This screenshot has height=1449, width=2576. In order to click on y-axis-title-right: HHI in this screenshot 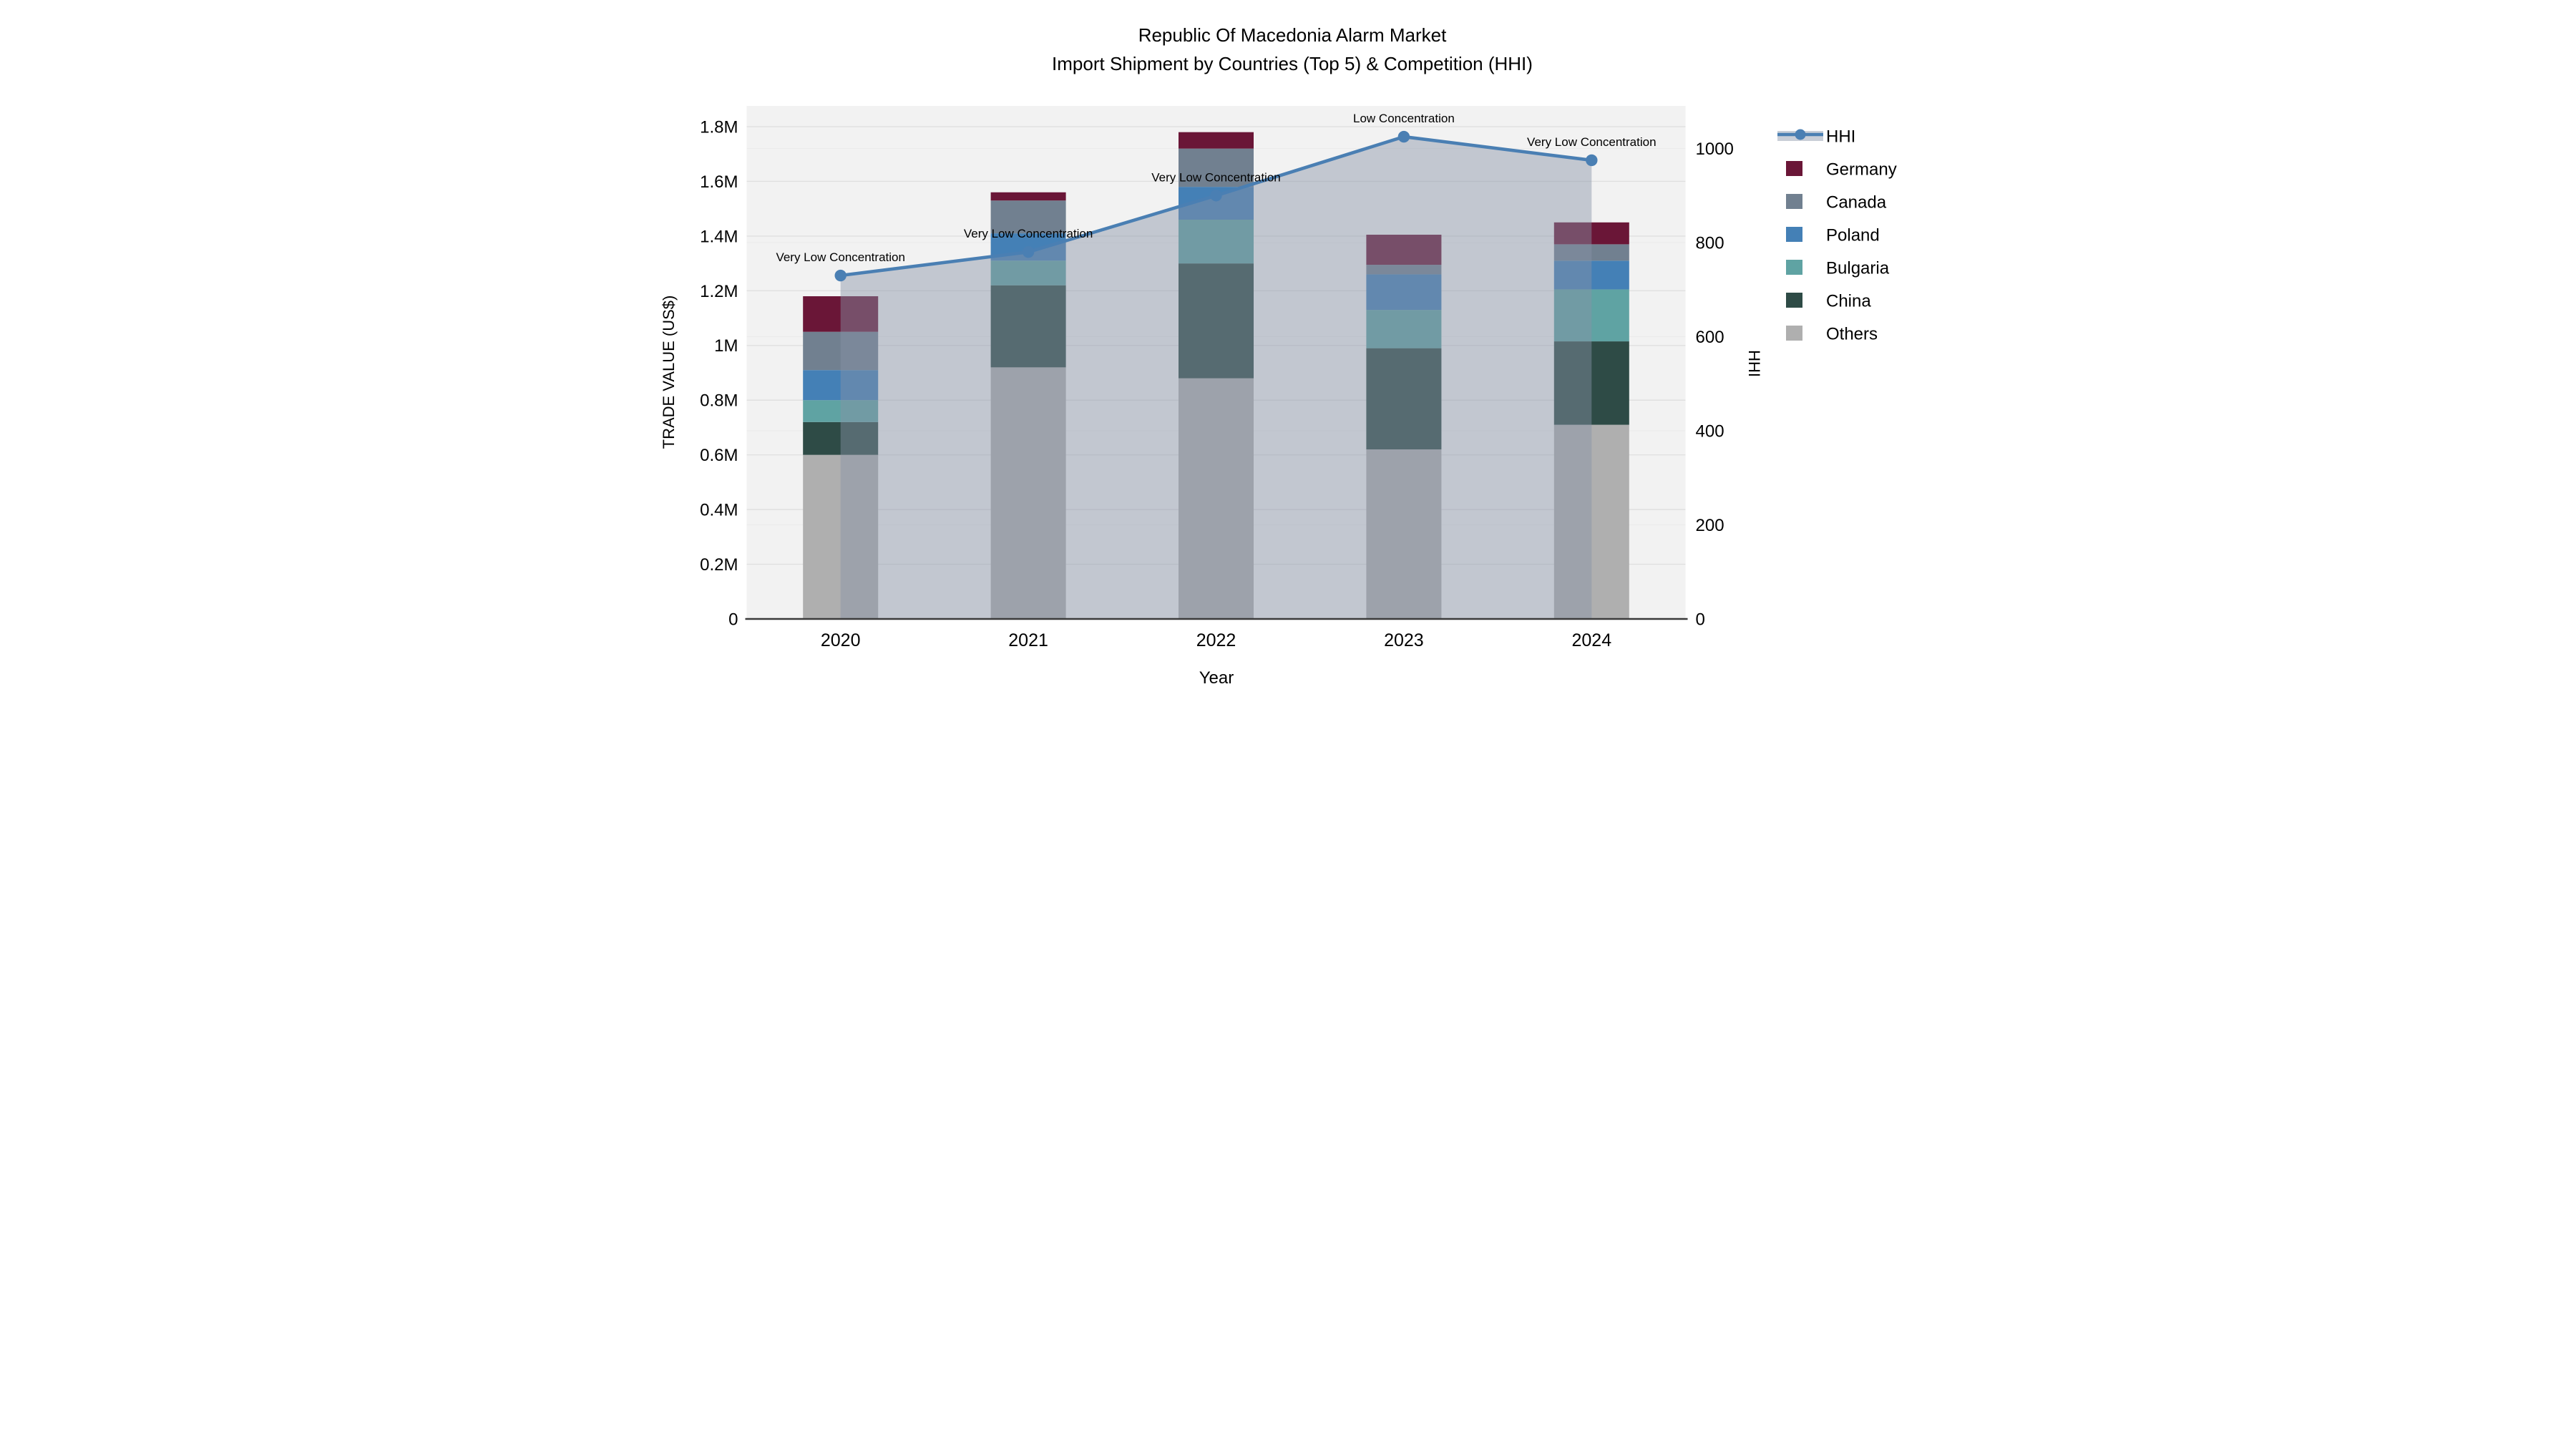, I will do `click(1754, 363)`.